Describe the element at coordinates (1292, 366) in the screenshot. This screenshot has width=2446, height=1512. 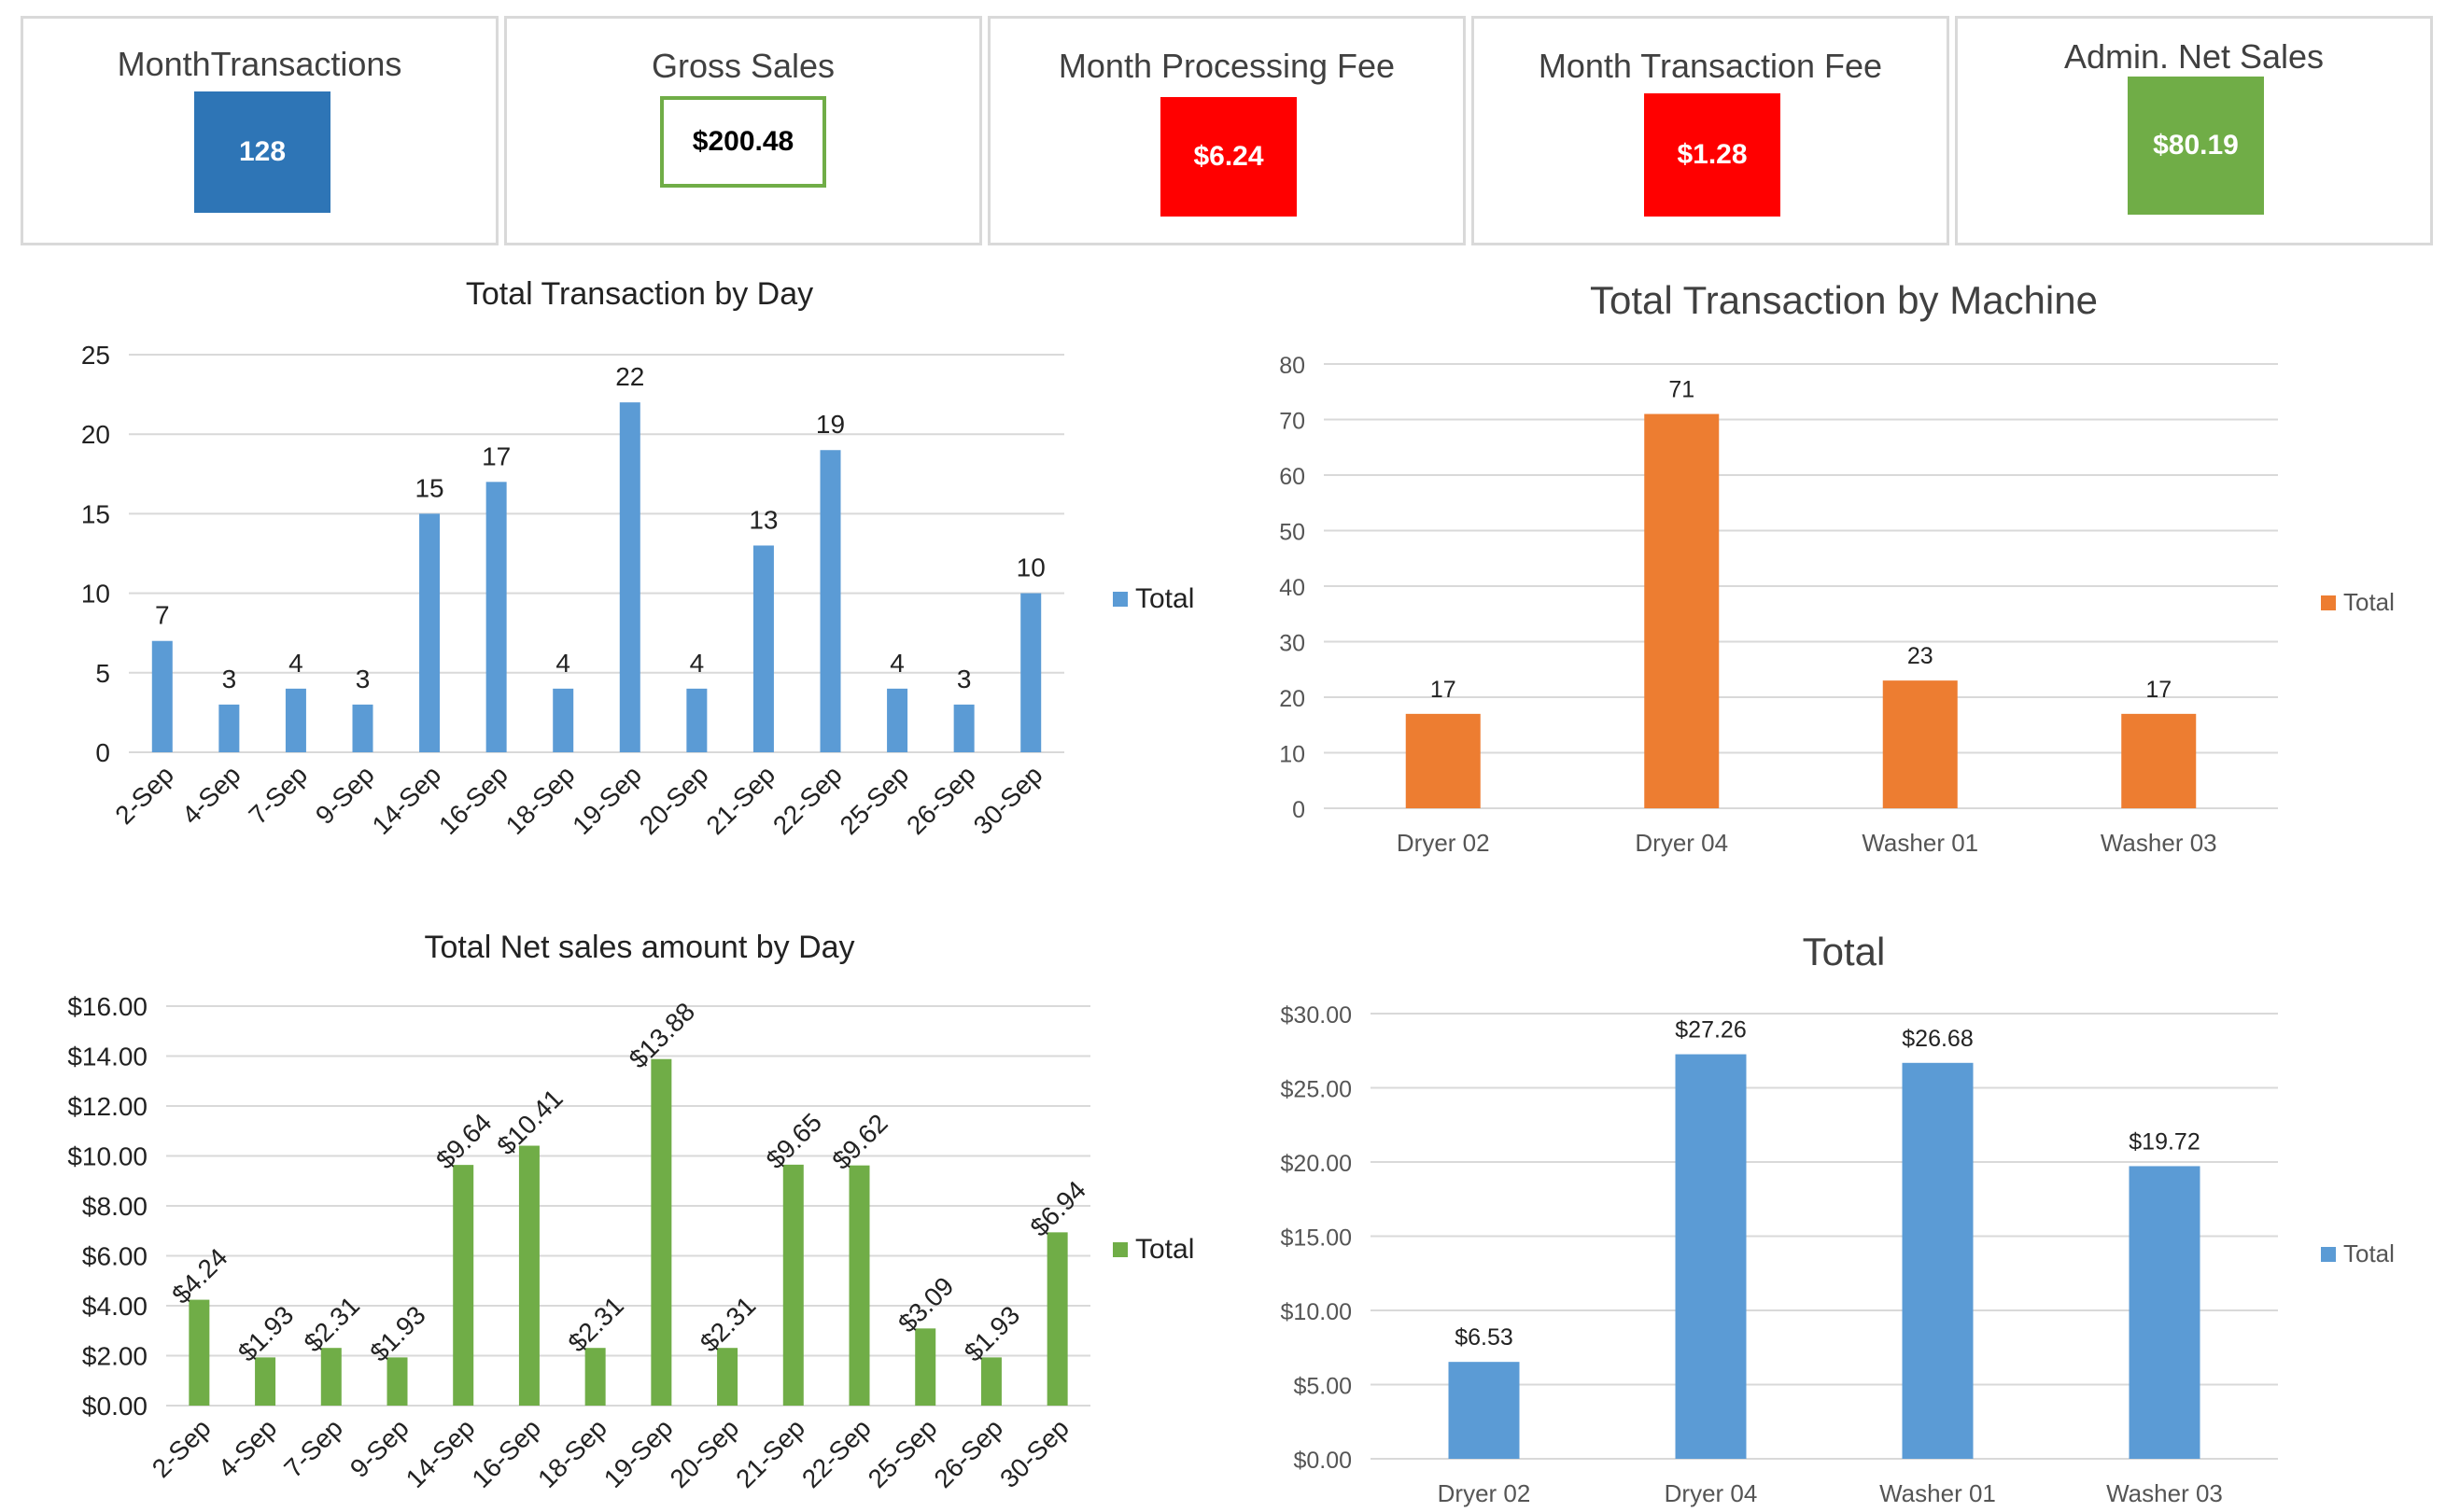
I see `y-tick-label: 80` at that location.